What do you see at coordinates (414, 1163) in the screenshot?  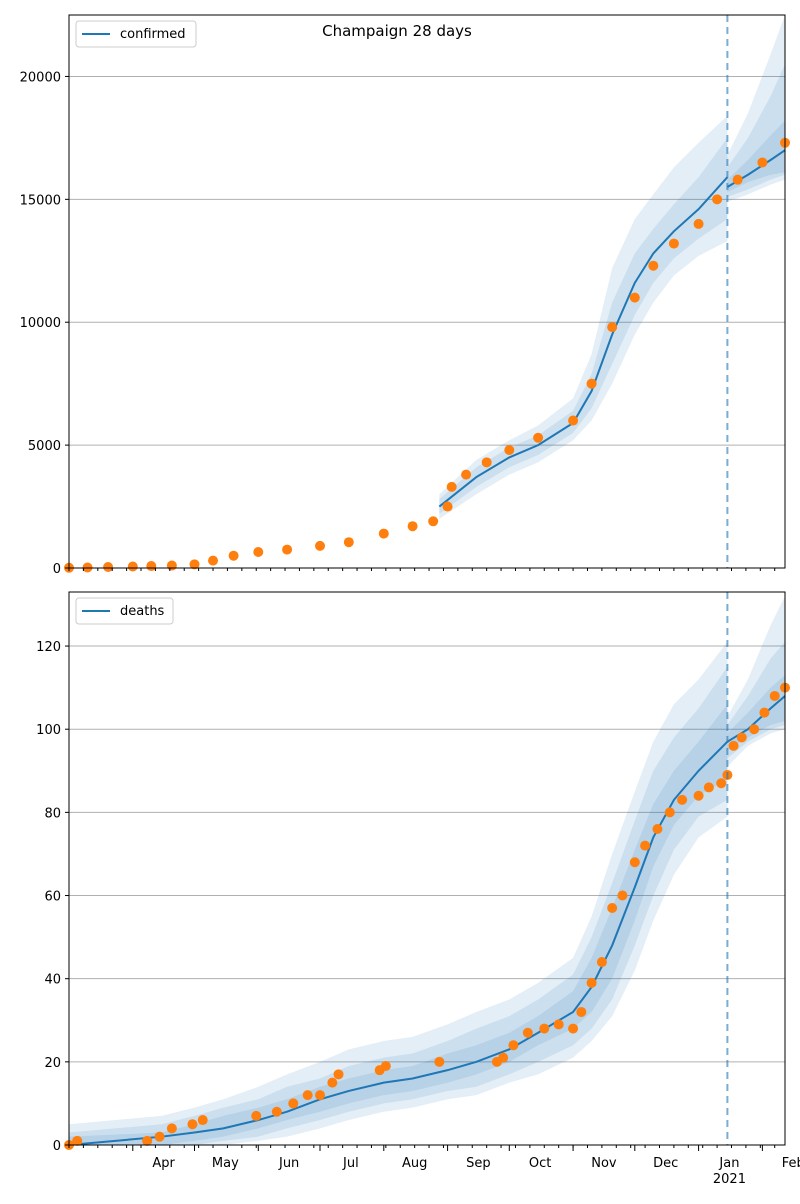 I see `deaths-xtick-label: Aug` at bounding box center [414, 1163].